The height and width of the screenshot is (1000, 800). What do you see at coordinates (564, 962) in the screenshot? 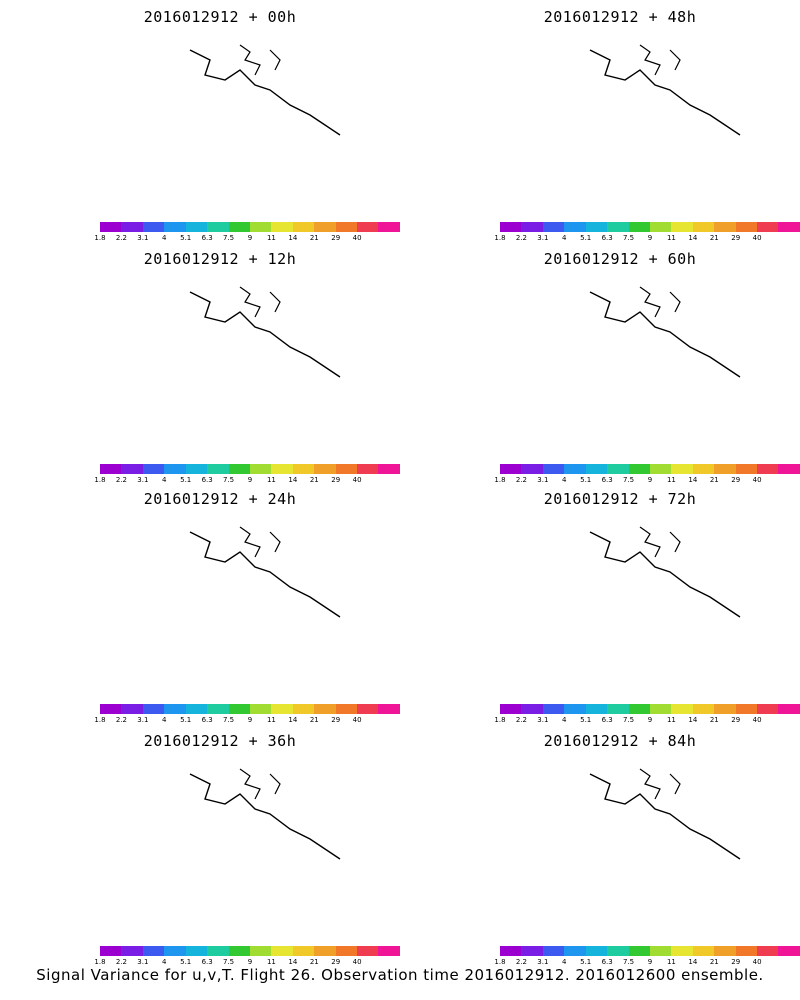
I see `colorbar-tick-label: 4` at bounding box center [564, 962].